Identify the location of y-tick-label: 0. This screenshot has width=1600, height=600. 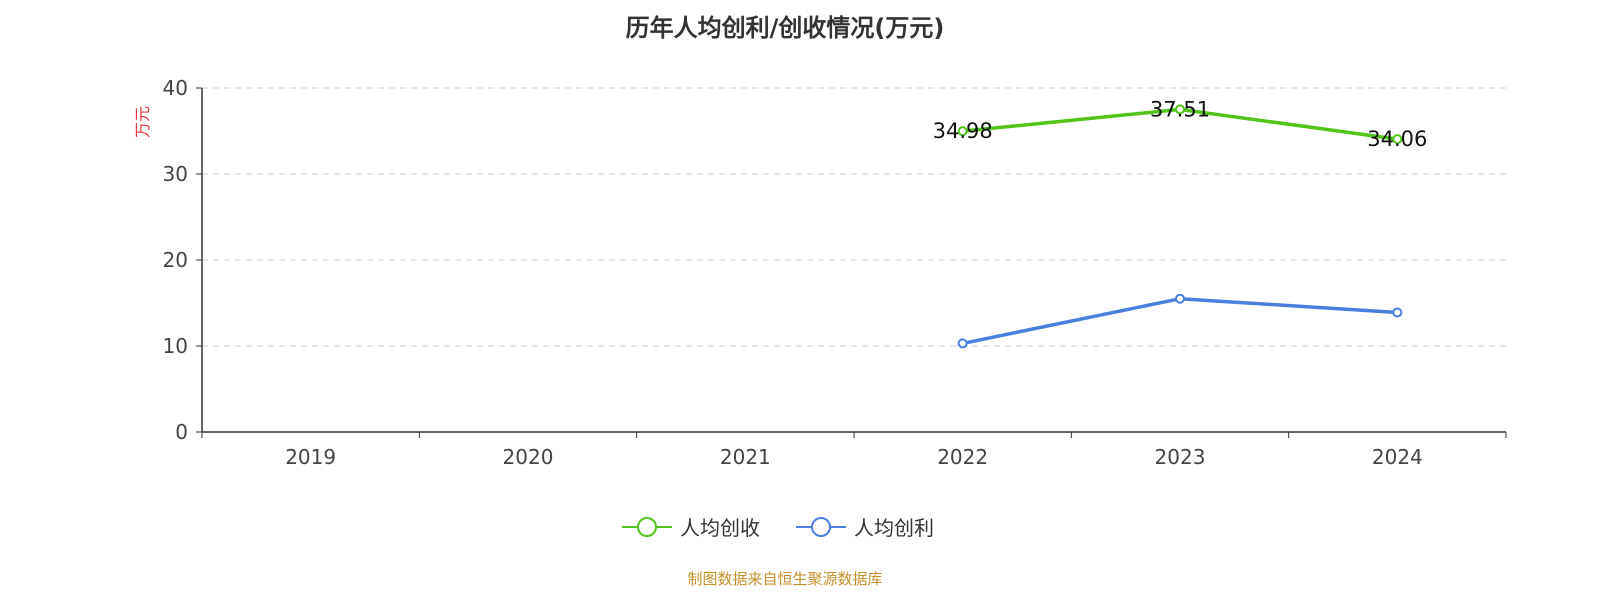
(181, 432).